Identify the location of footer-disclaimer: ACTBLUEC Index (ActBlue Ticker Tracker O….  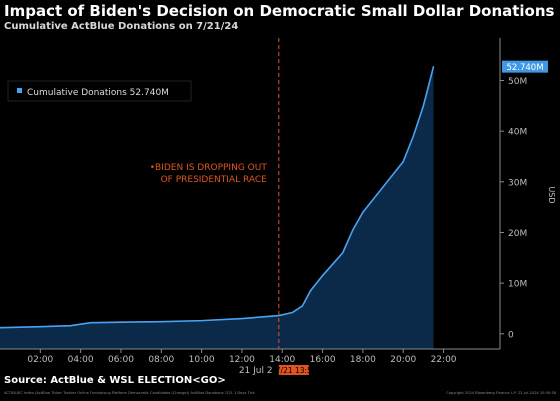
(129, 393).